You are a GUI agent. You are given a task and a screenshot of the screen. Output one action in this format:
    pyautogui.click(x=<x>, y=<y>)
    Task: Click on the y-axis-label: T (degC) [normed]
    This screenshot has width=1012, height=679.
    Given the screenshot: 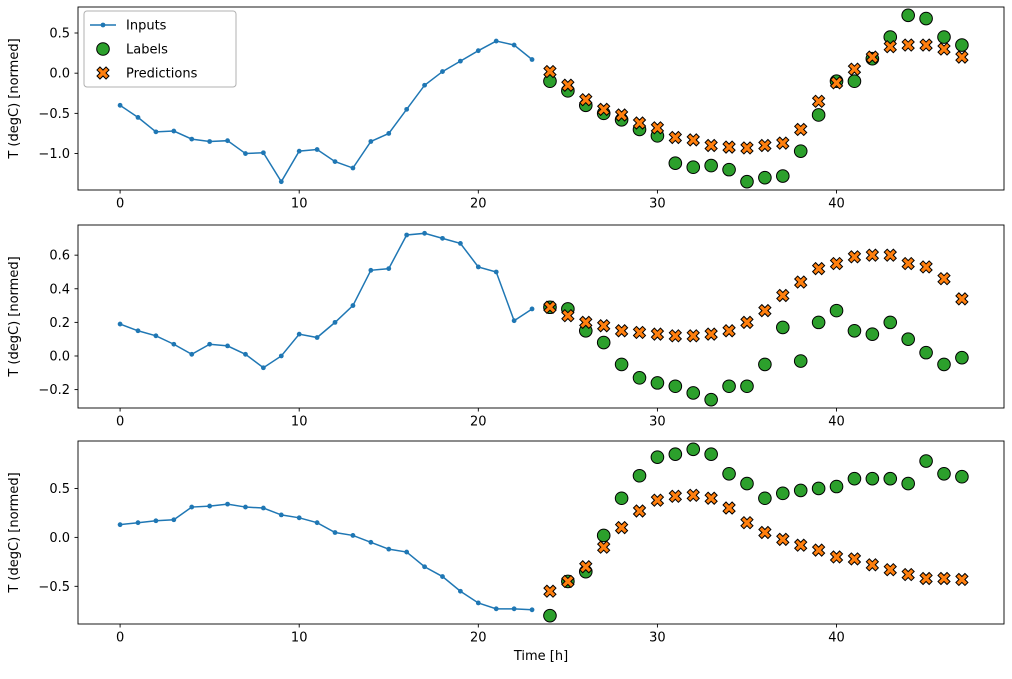 What is the action you would take?
    pyautogui.click(x=14, y=98)
    